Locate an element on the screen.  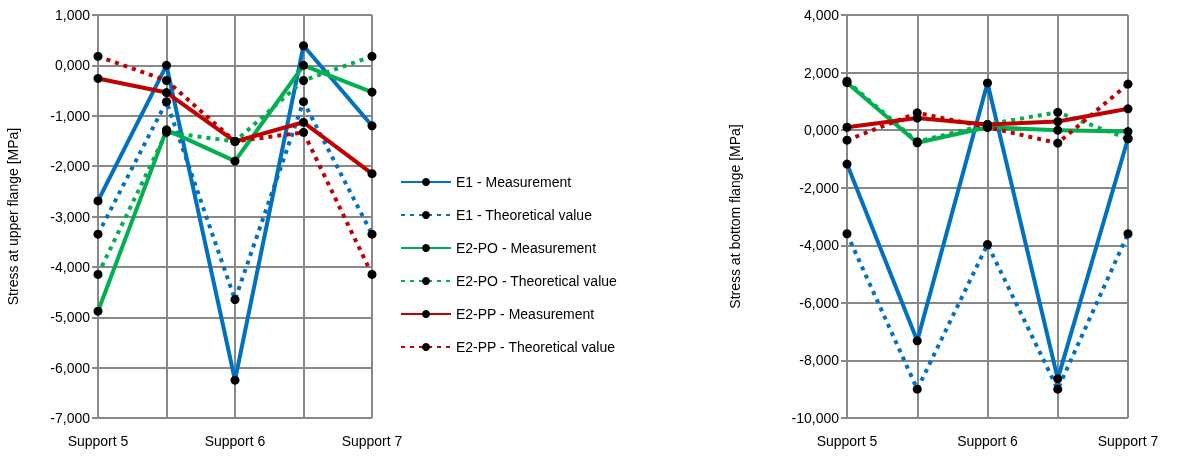
legend-label: E2-PP - Measurement is located at coordinates (525, 314).